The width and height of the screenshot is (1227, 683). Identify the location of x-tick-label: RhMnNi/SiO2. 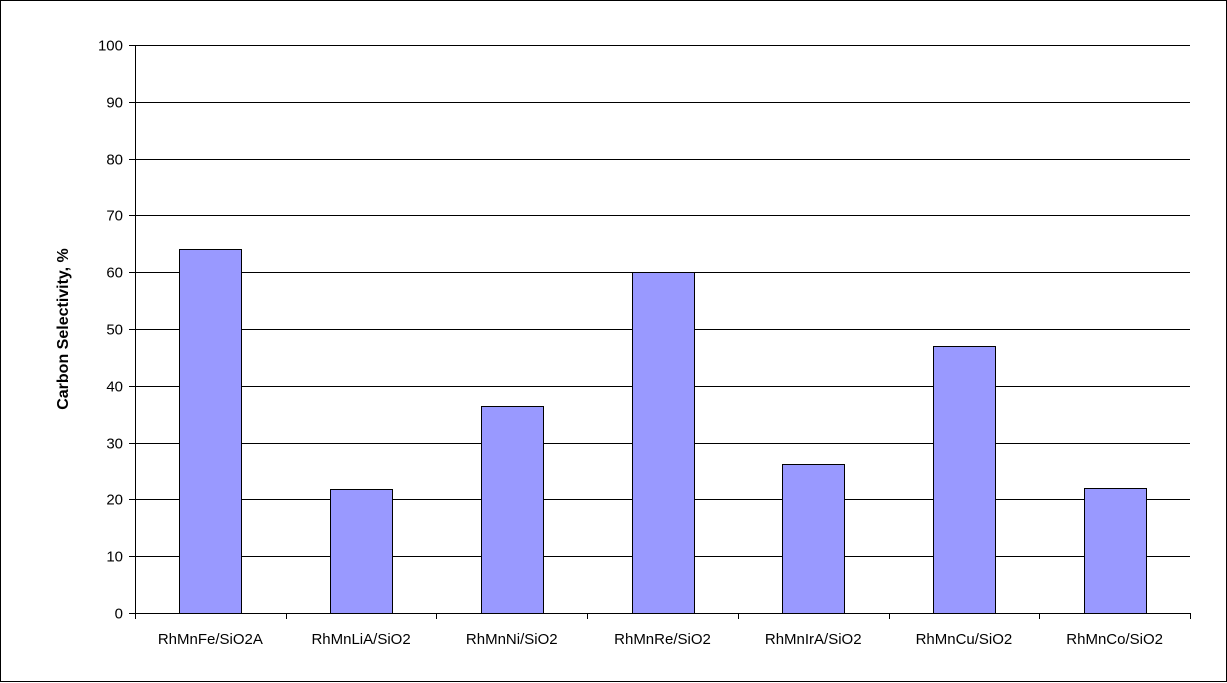
(512, 639).